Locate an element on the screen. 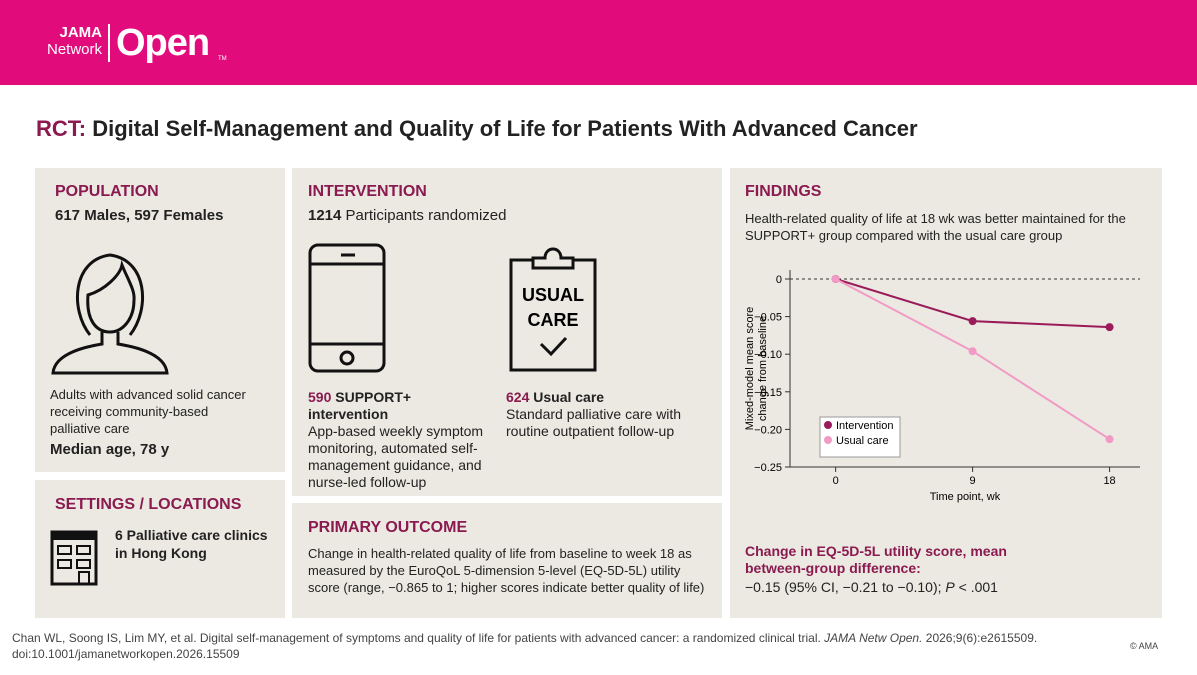 This screenshot has height=675, width=1197. phone-icon is located at coordinates (347, 308).